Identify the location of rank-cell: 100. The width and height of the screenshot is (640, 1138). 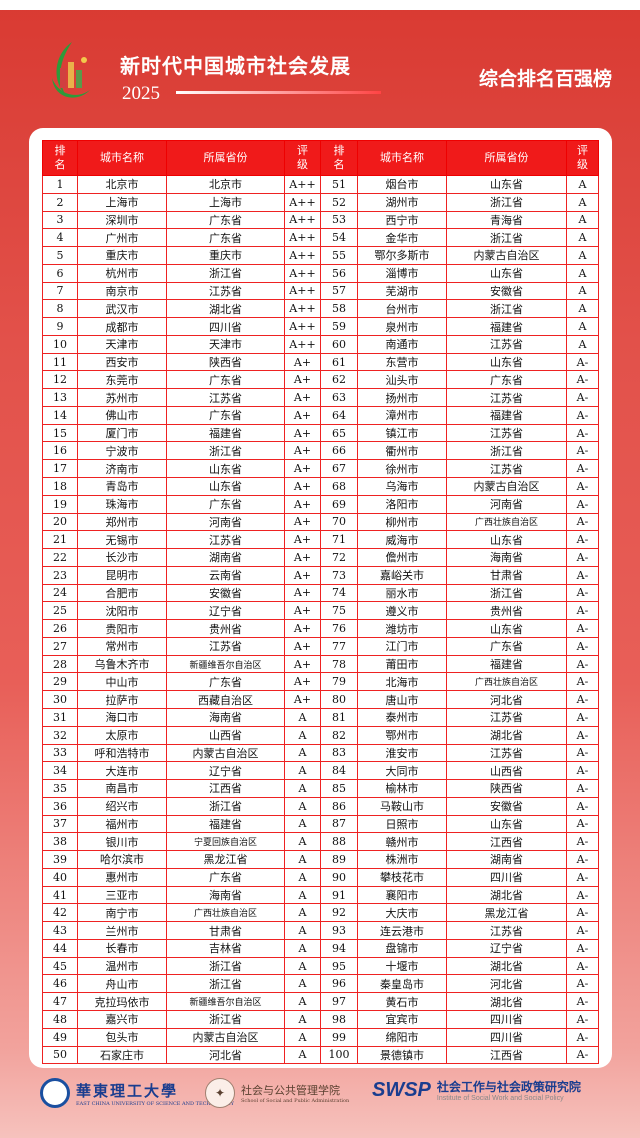
(339, 1055).